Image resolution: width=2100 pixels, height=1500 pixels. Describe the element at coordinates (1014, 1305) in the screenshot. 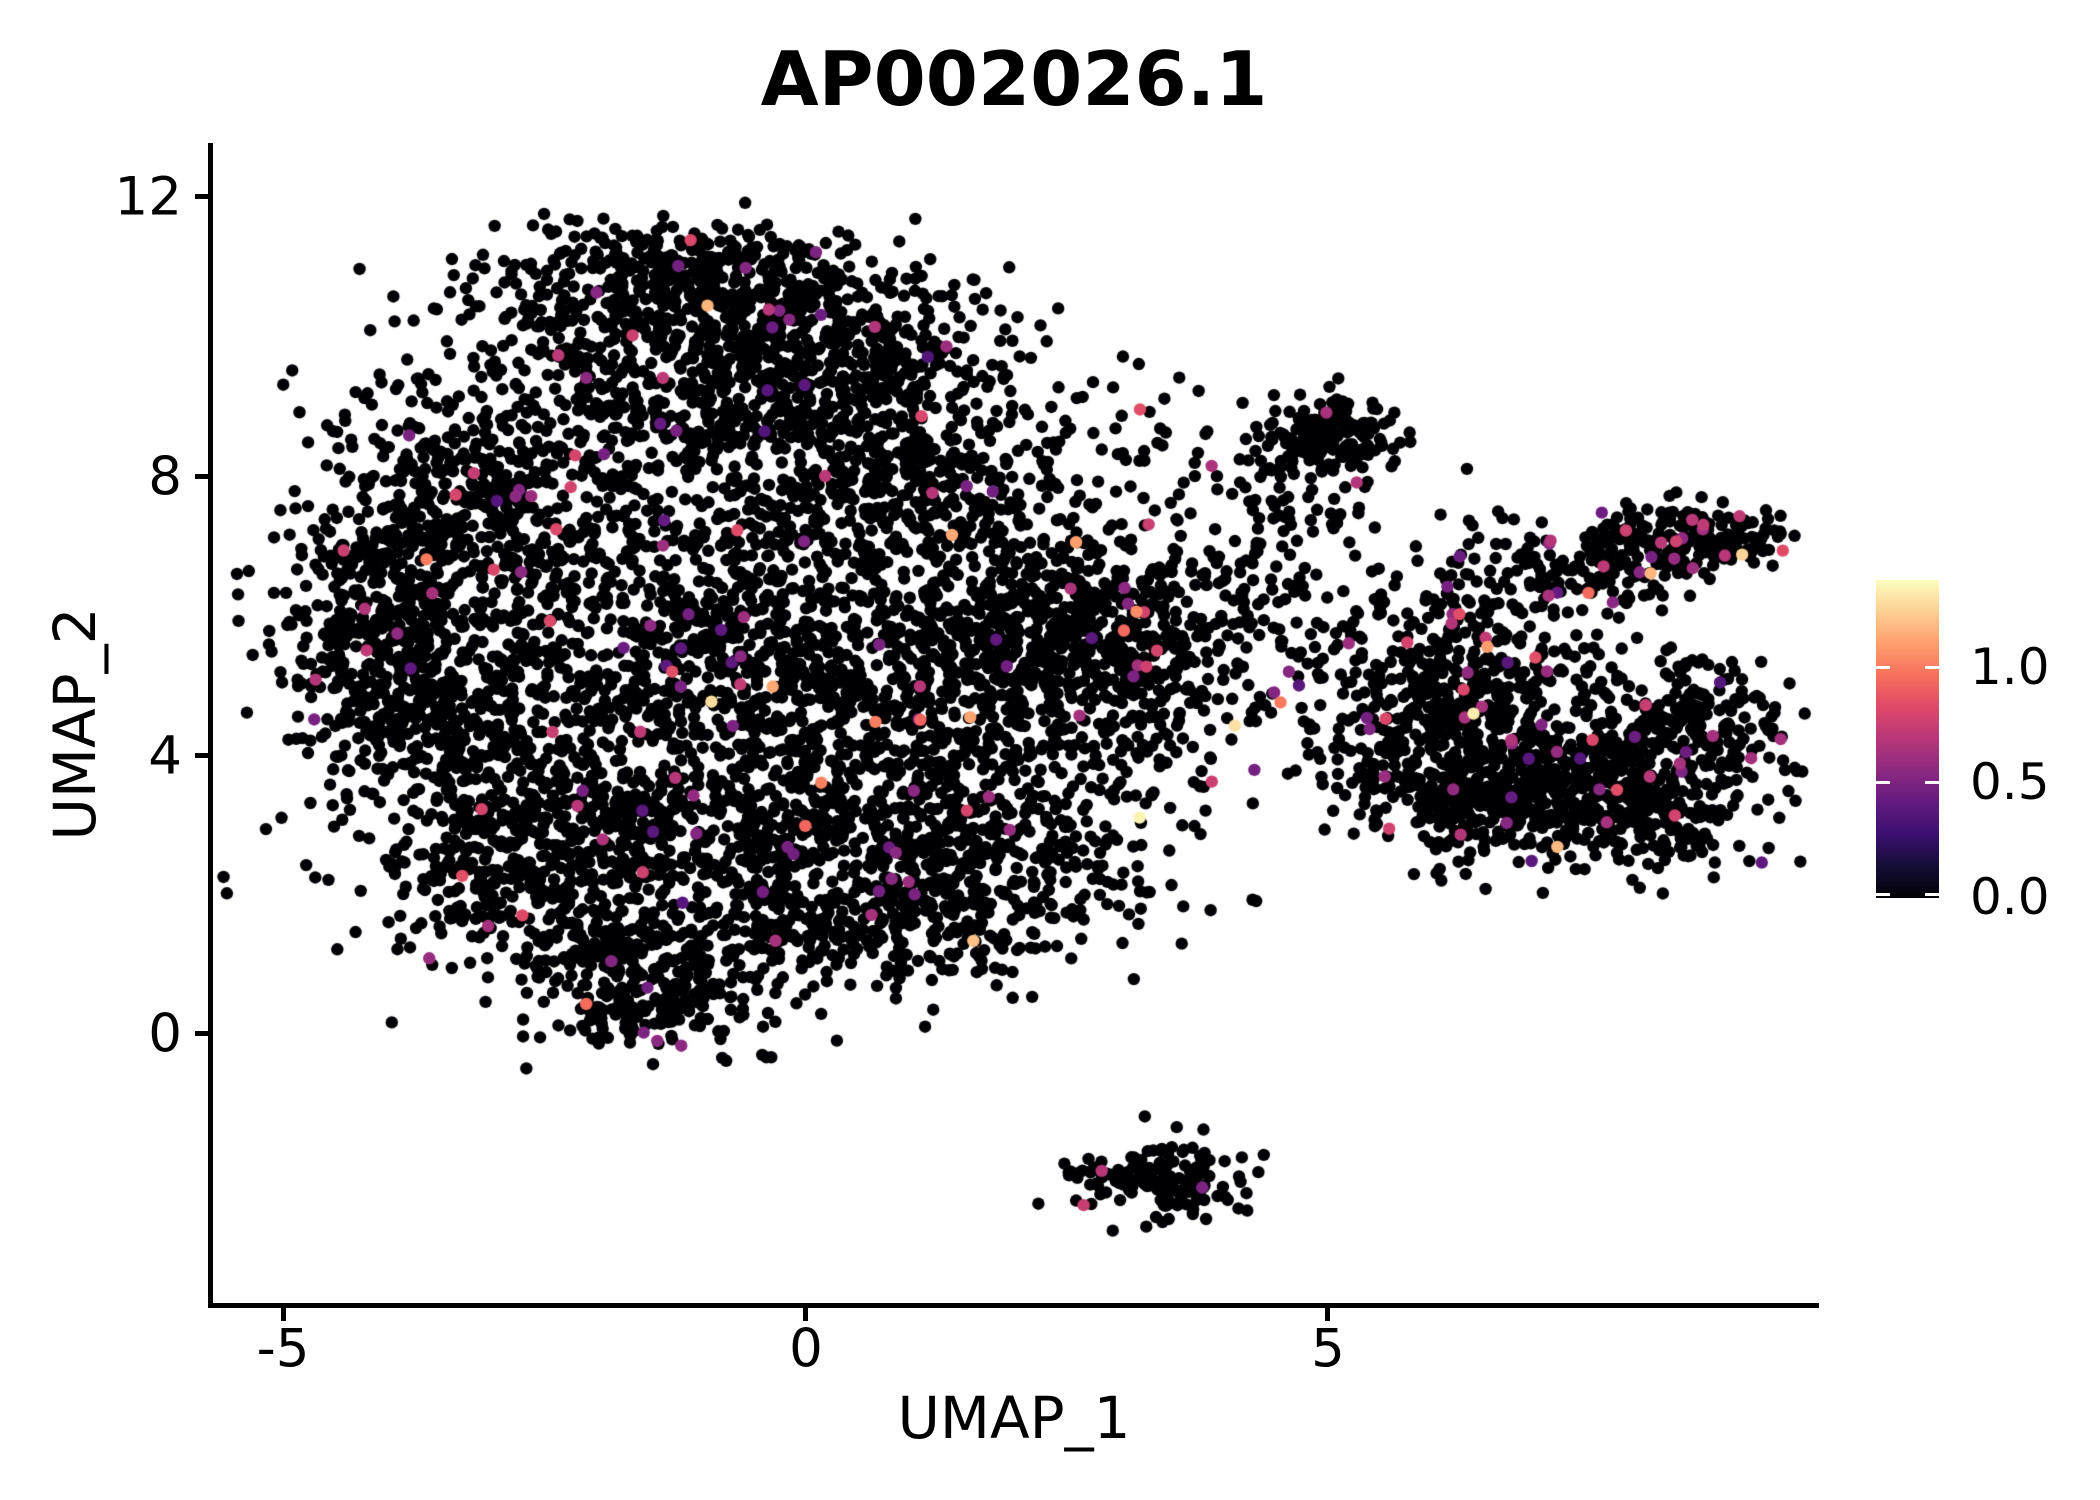

I see `x-axis-line` at that location.